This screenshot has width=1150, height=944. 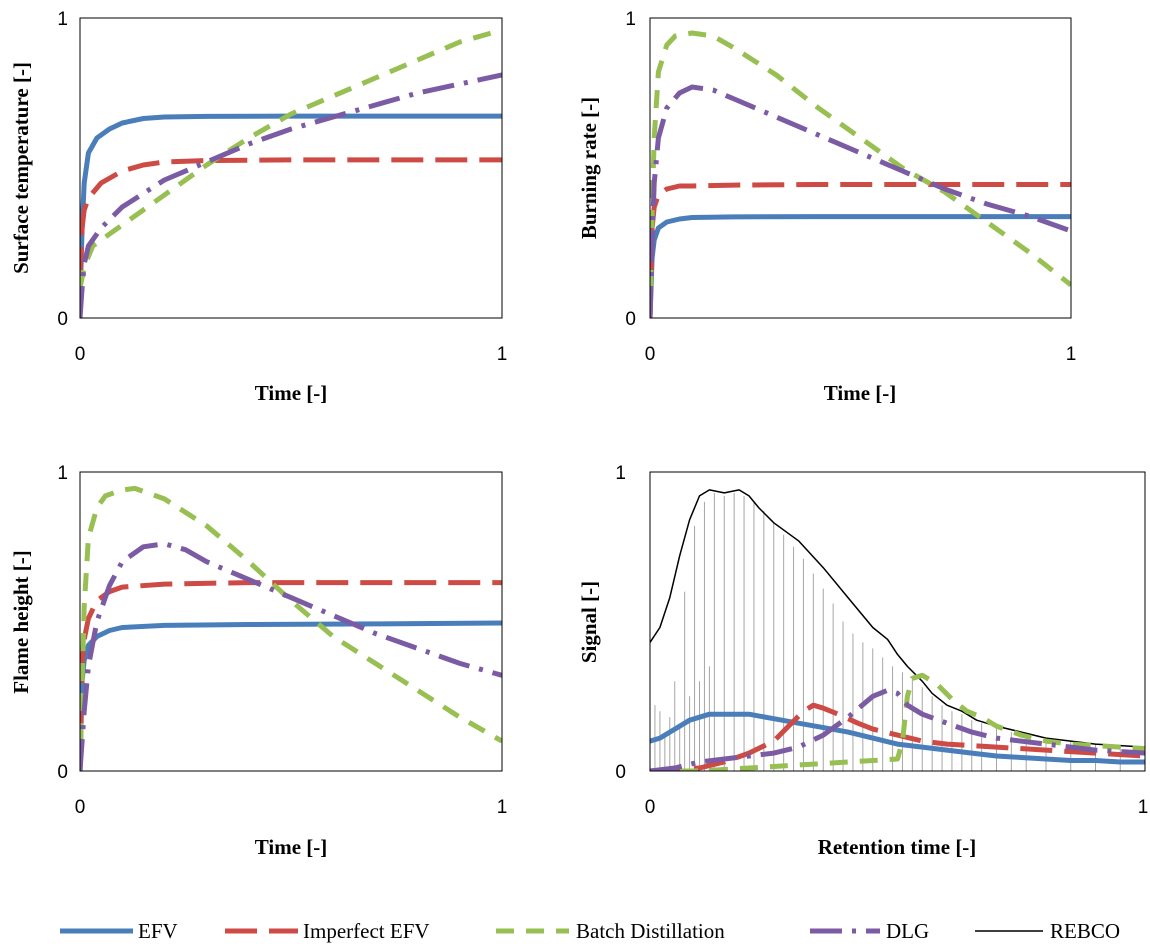 What do you see at coordinates (589, 168) in the screenshot?
I see `y-axis-label: Burning rate [-]` at bounding box center [589, 168].